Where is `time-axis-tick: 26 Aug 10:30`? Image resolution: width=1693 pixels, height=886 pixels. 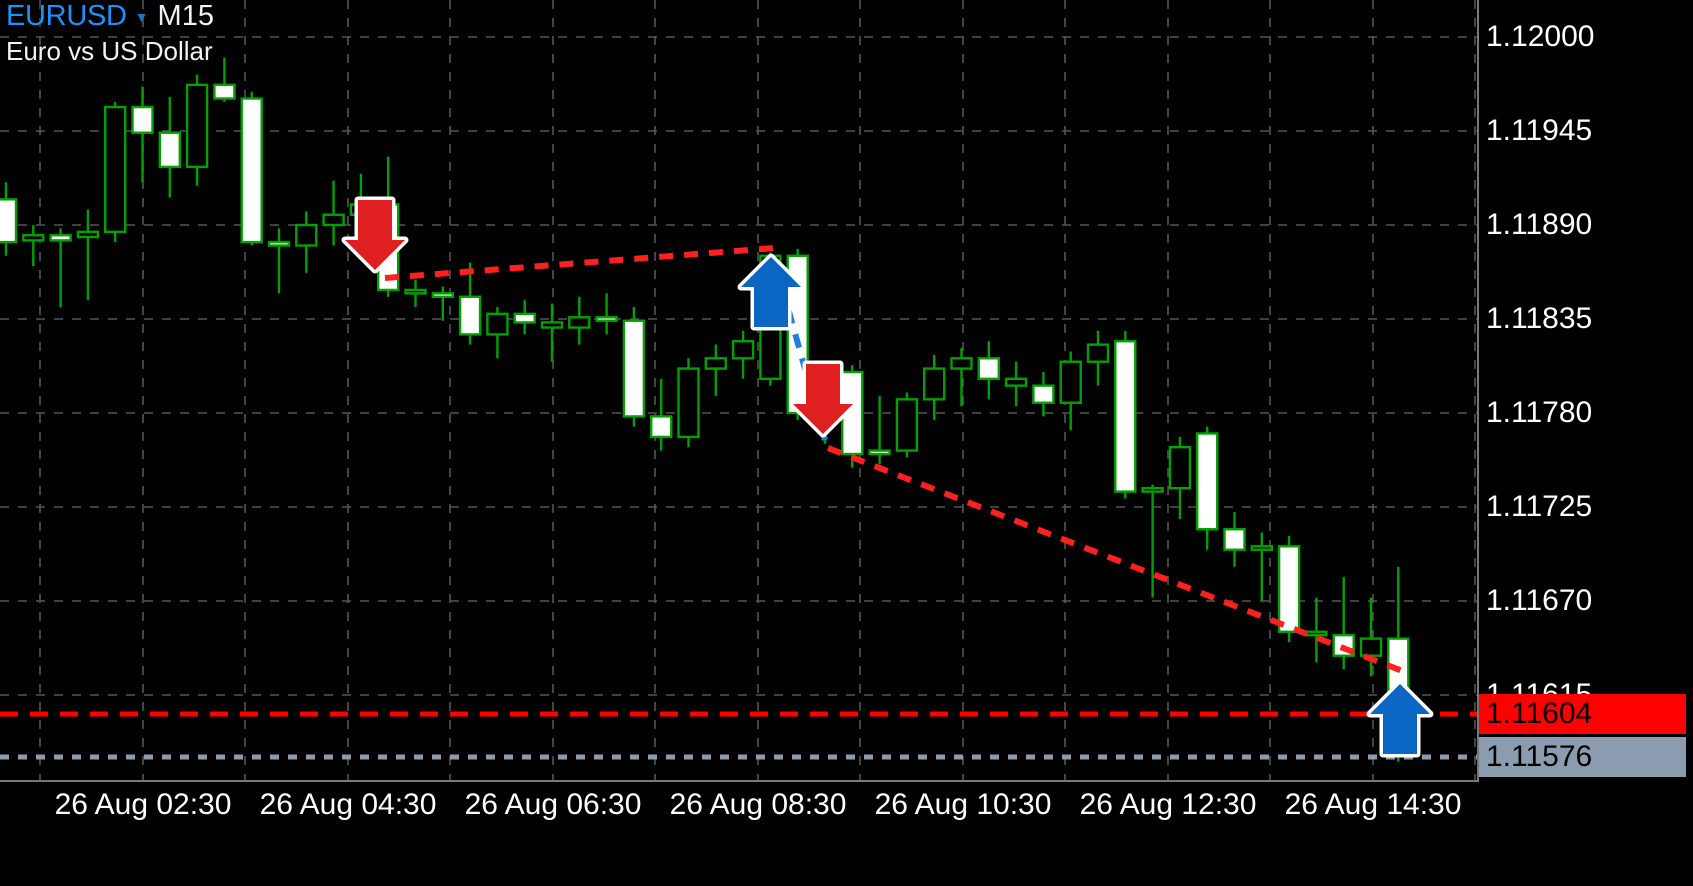 time-axis-tick: 26 Aug 10:30 is located at coordinates (963, 804).